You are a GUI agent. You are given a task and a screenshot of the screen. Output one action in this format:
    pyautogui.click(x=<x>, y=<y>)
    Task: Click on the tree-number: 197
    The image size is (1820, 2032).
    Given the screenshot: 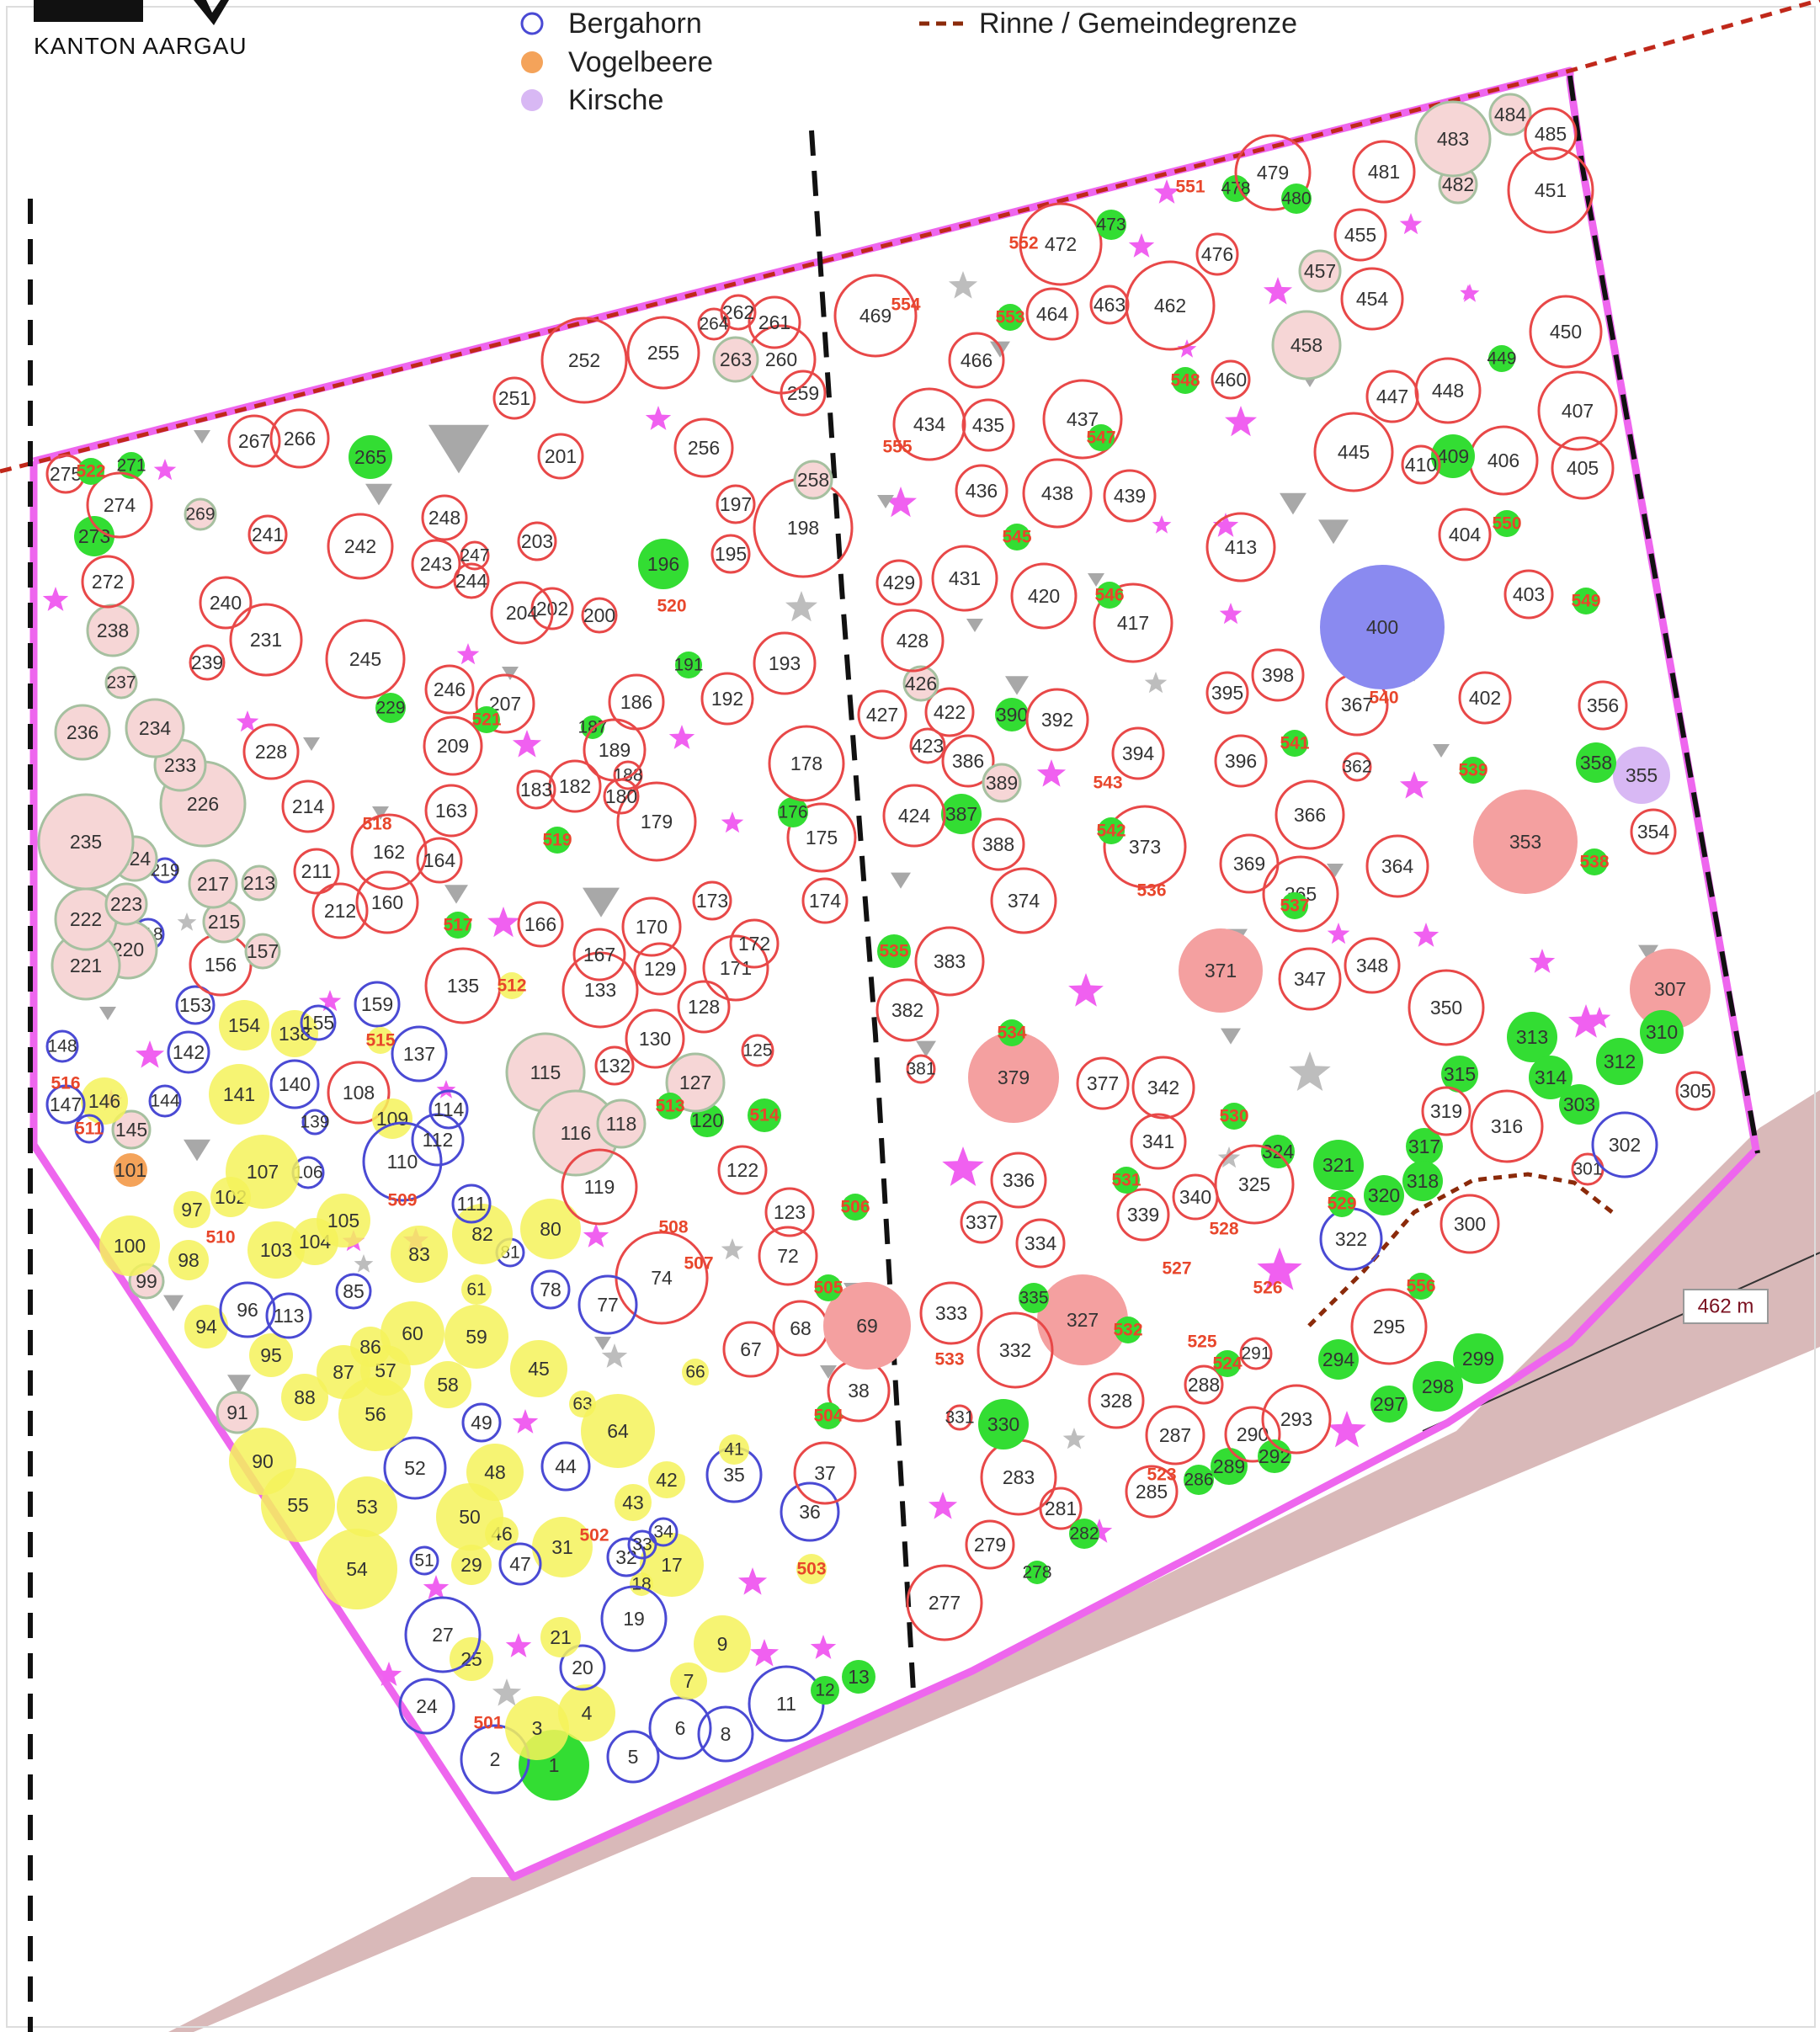 What is the action you would take?
    pyautogui.click(x=736, y=504)
    